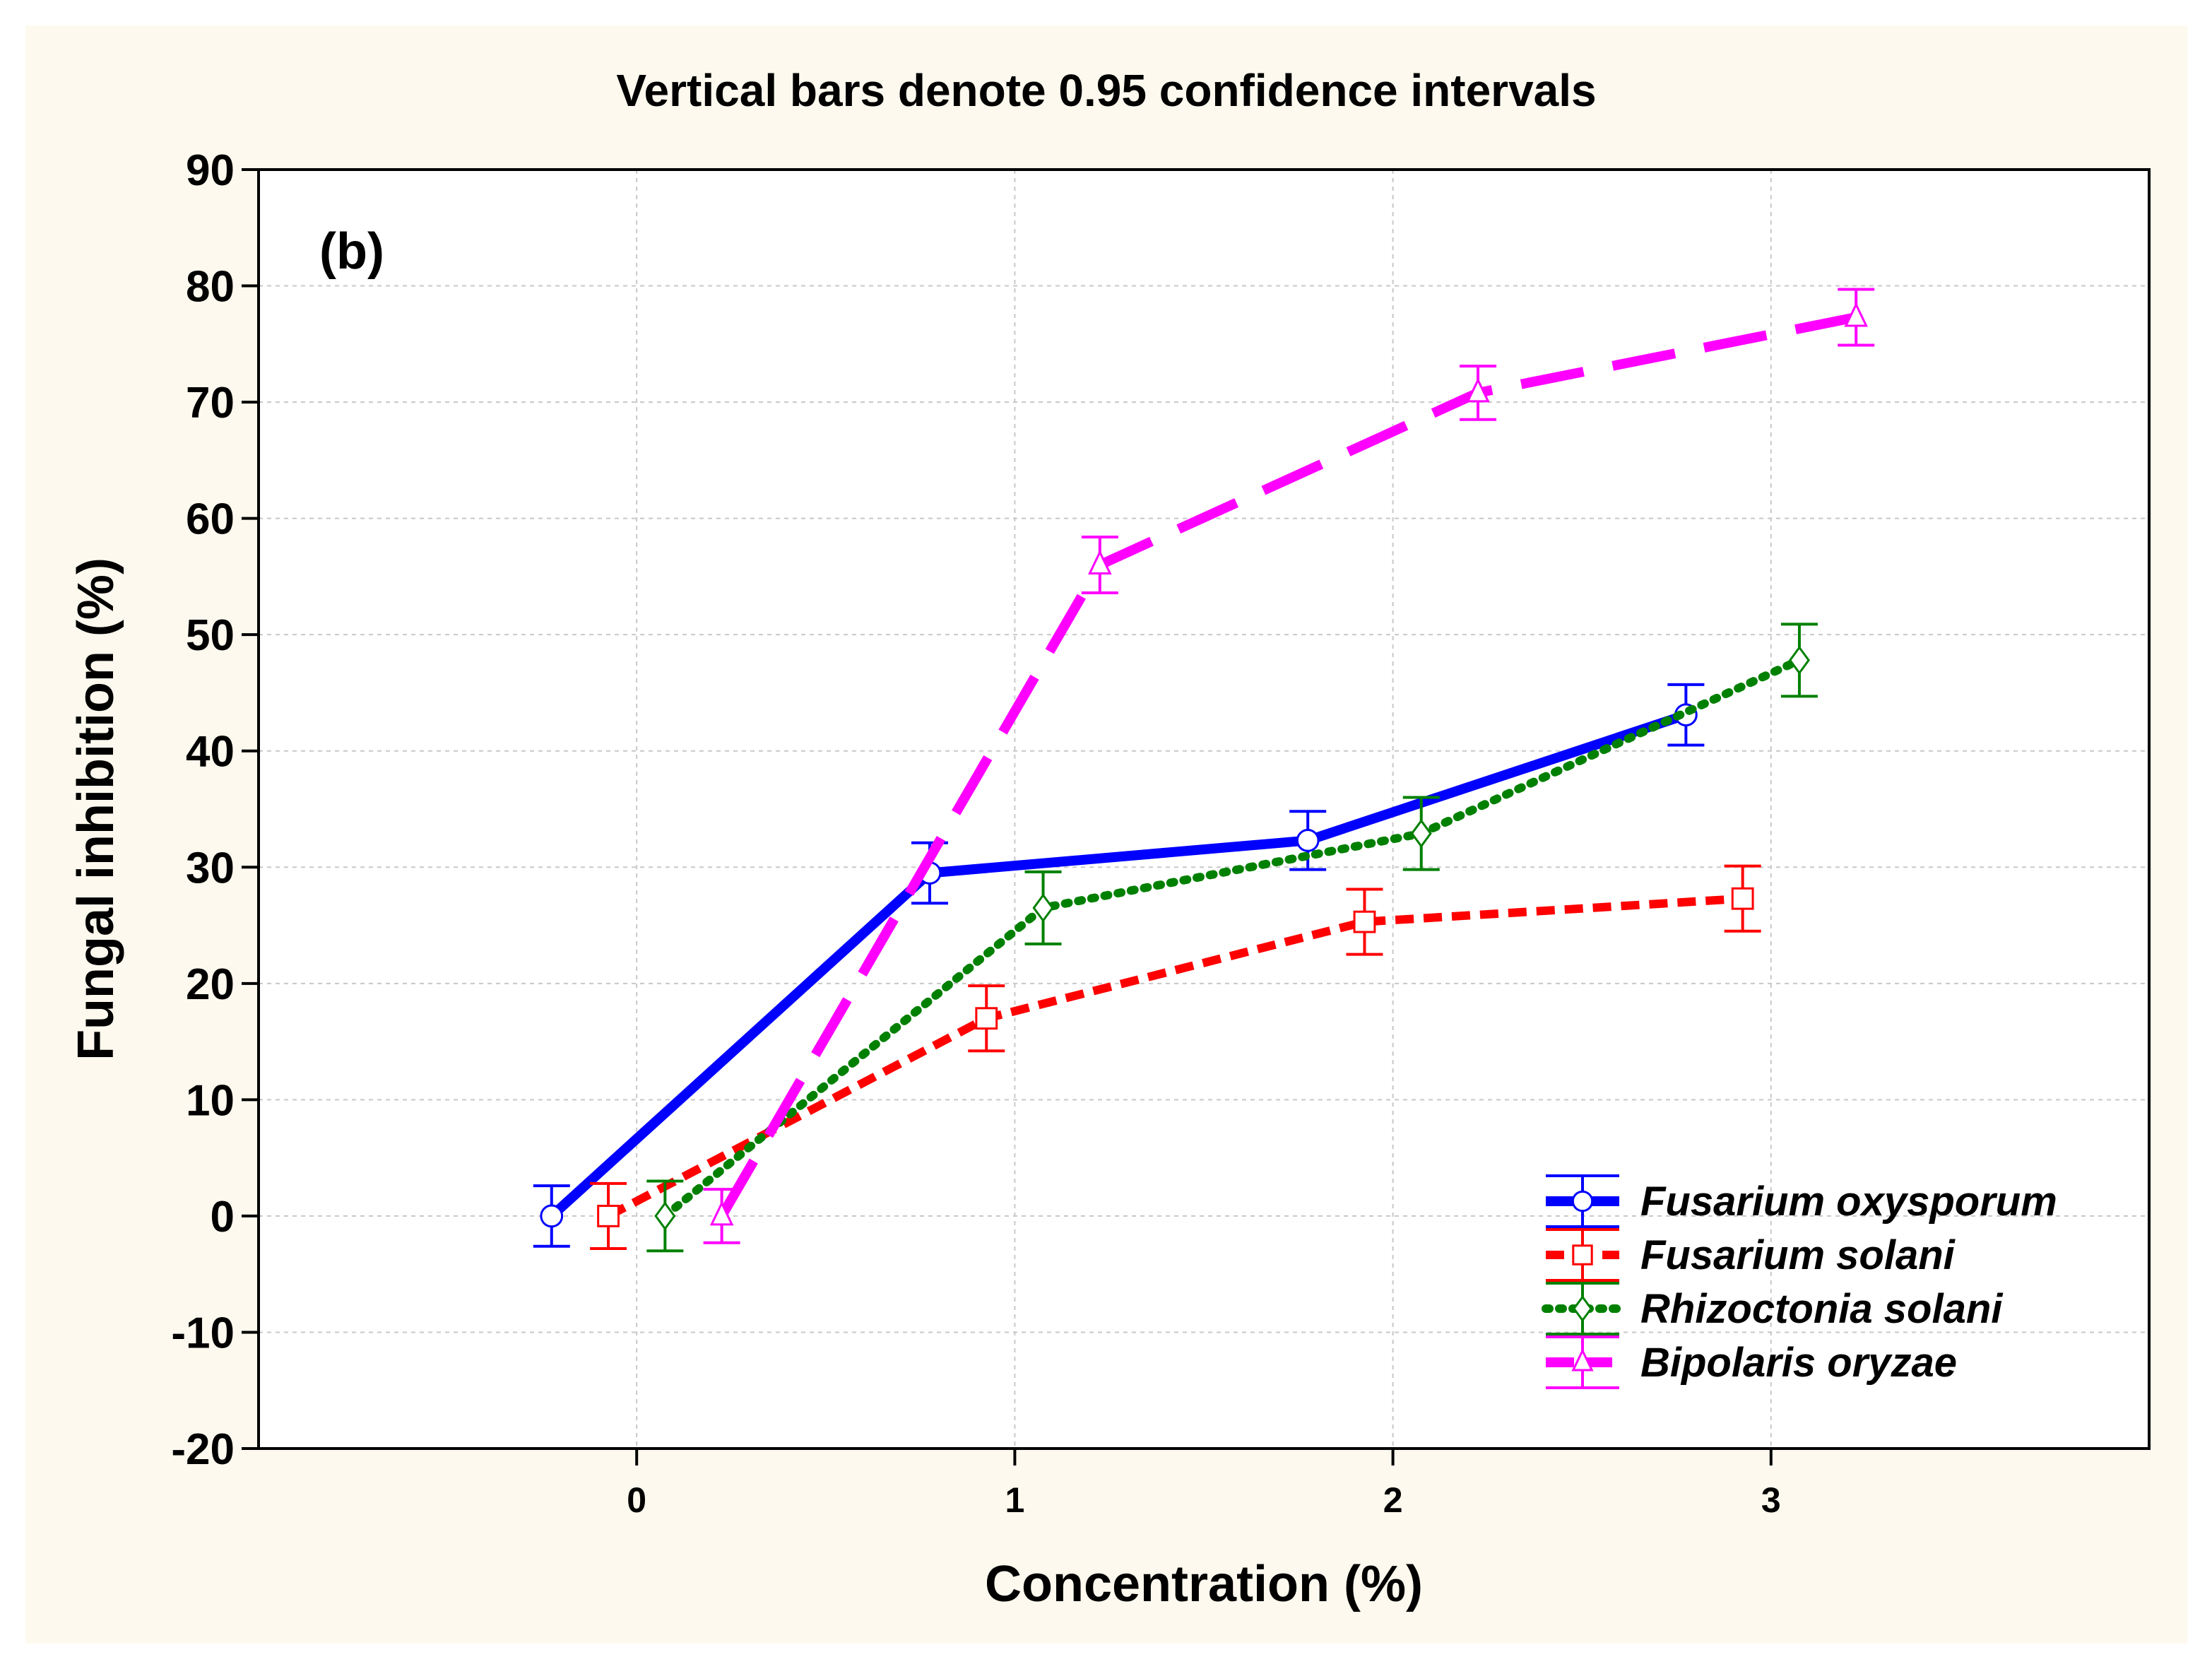  What do you see at coordinates (203, 1450) in the screenshot?
I see `y-tick-label: -20` at bounding box center [203, 1450].